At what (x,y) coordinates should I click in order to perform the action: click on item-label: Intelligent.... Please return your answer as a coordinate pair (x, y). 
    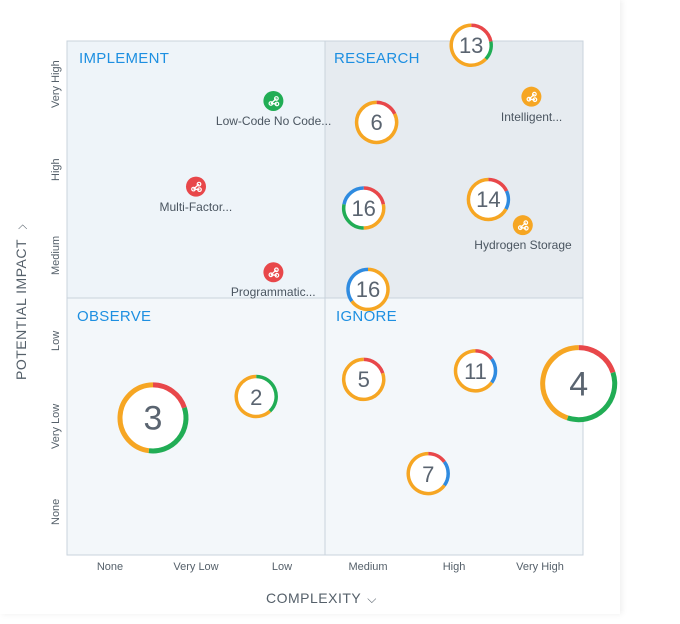
    Looking at the image, I should click on (531, 116).